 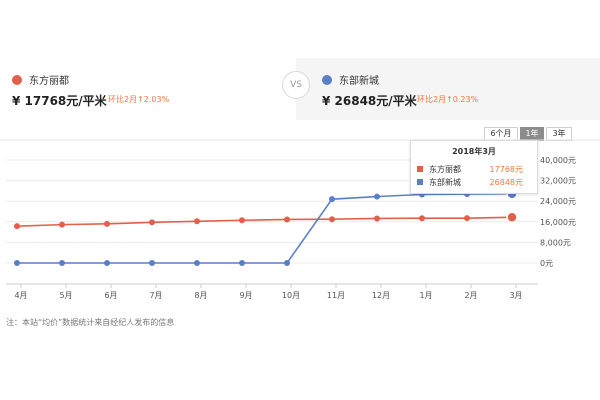 I want to click on x-tick-label: 6月, so click(x=110, y=295).